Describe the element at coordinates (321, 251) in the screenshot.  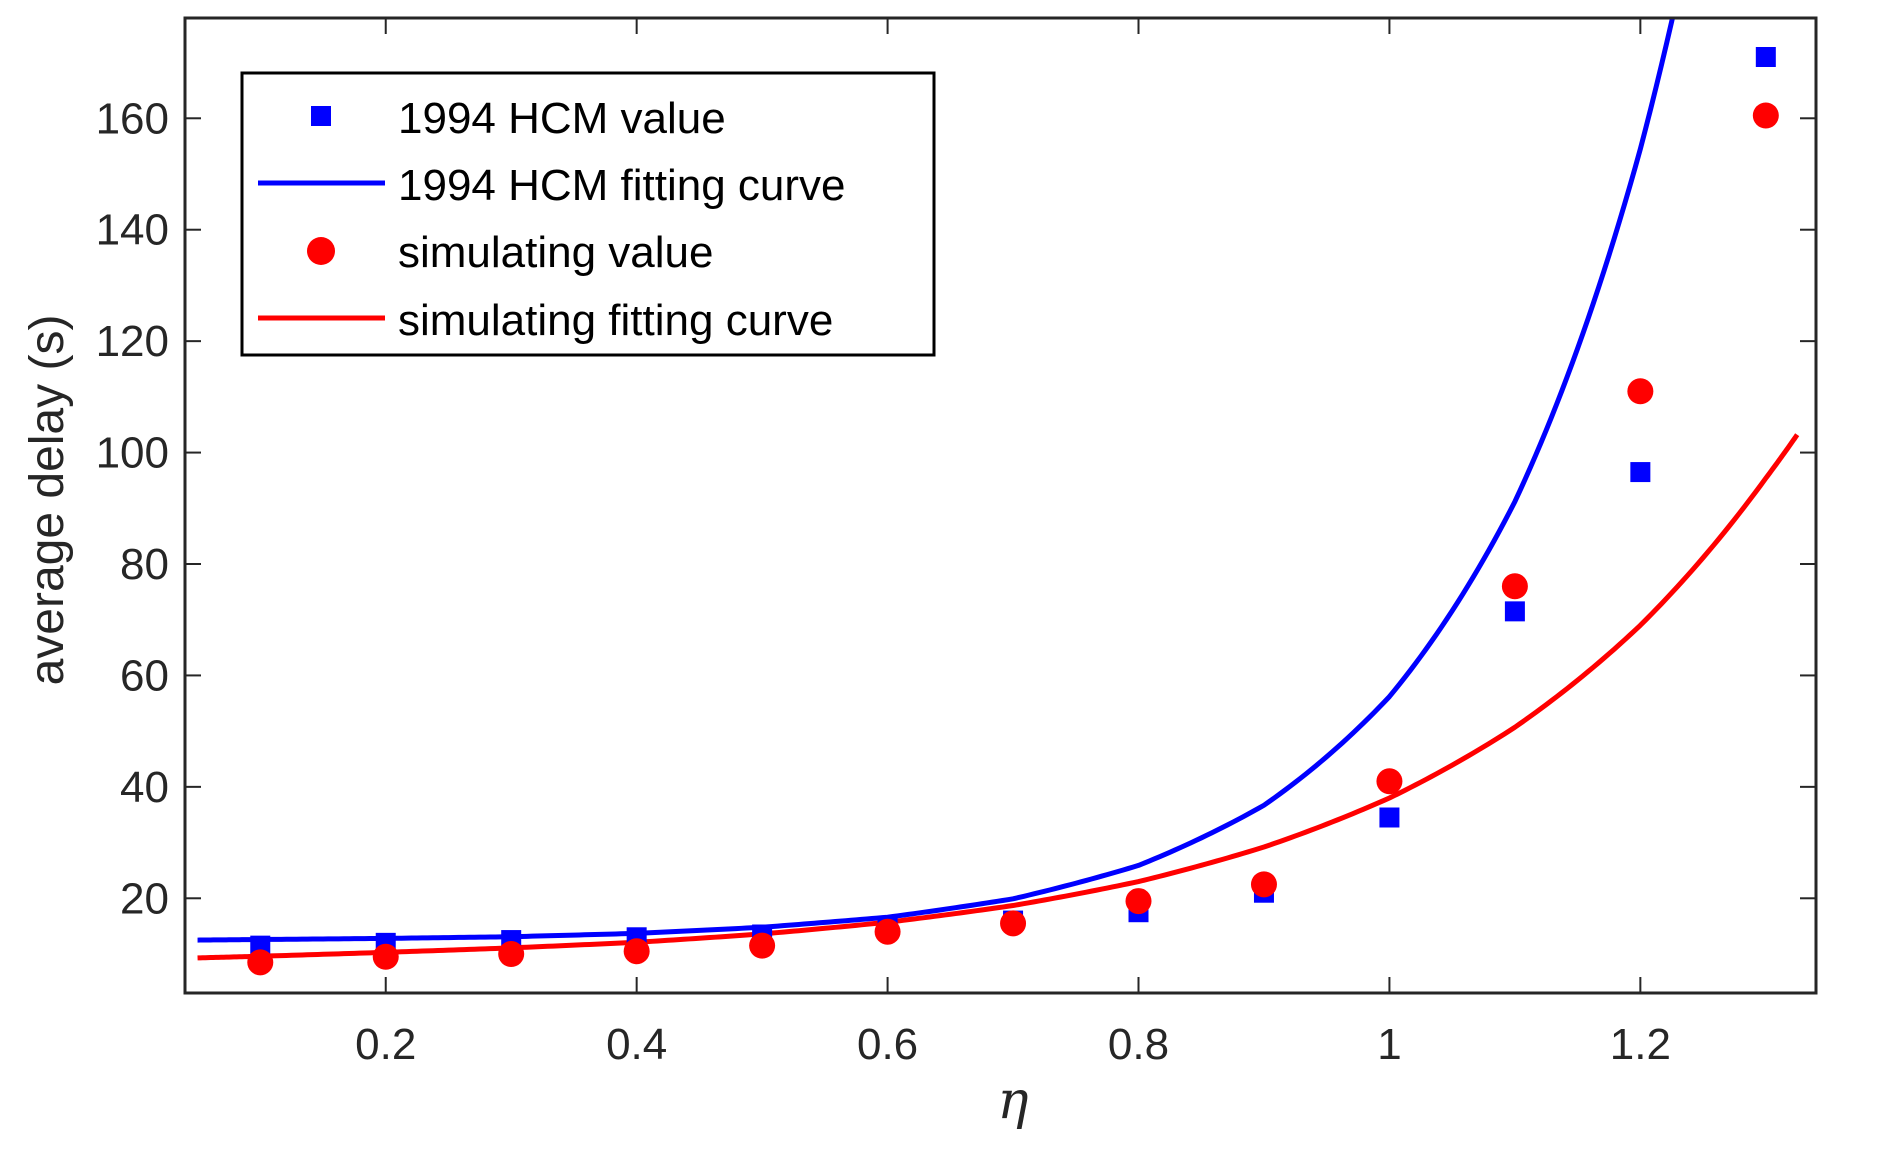
I see `legend-marker-sim-value` at that location.